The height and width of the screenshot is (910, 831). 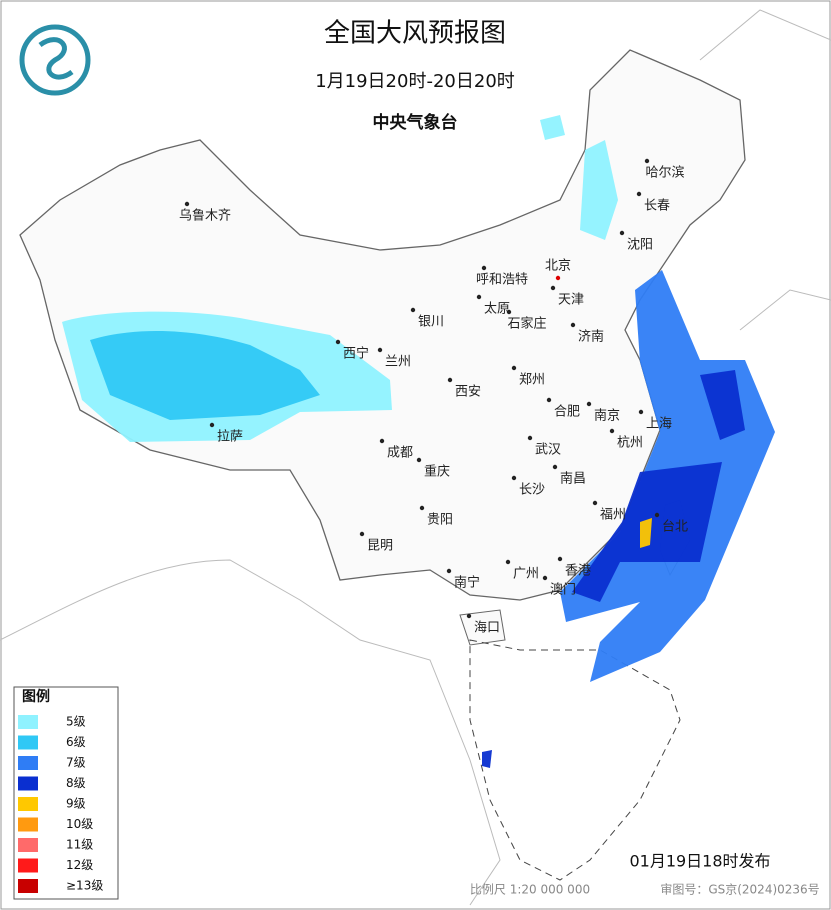 I want to click on city-label: 武汉, so click(x=548, y=450).